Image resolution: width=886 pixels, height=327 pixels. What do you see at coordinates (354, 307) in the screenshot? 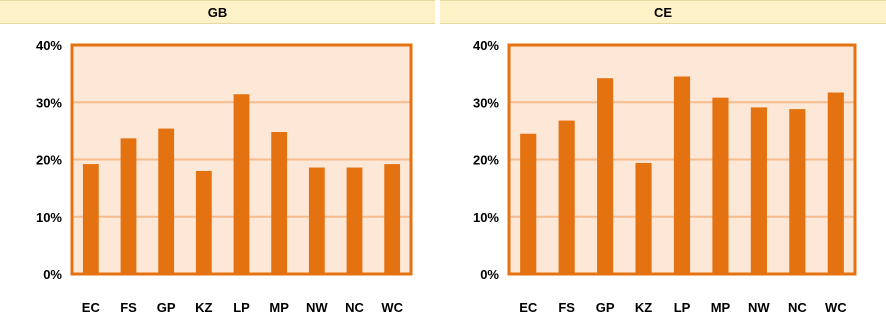
I see `x-tick-label-gb-nc: NC` at bounding box center [354, 307].